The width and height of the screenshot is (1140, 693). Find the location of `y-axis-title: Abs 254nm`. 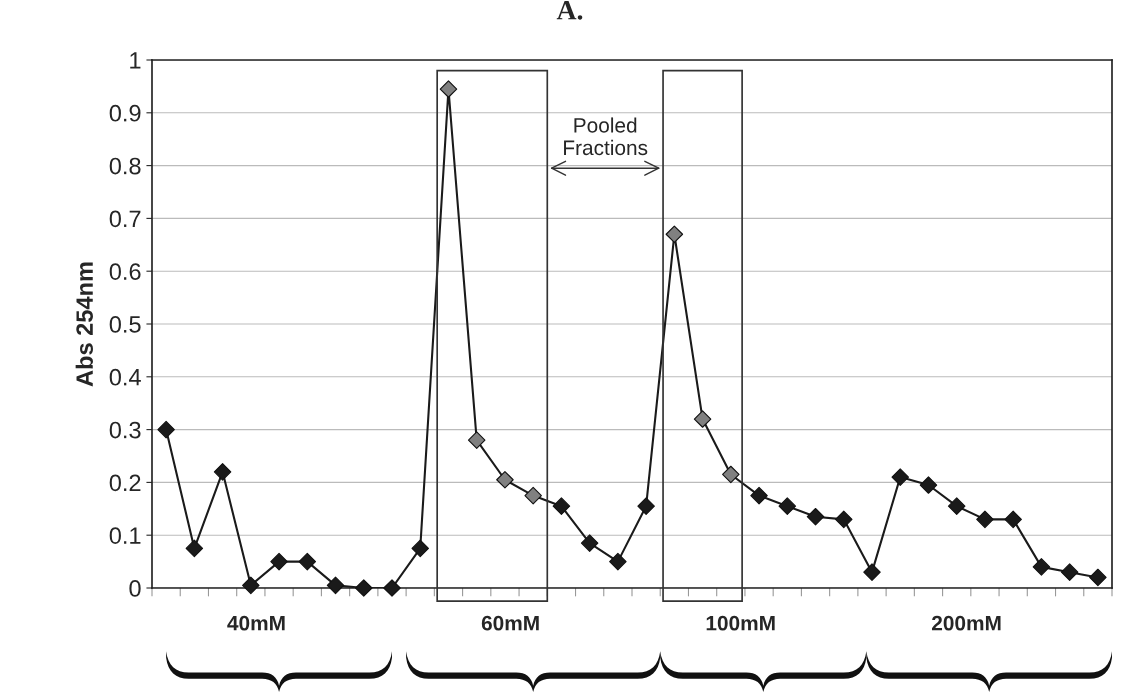

y-axis-title: Abs 254nm is located at coordinates (84, 324).